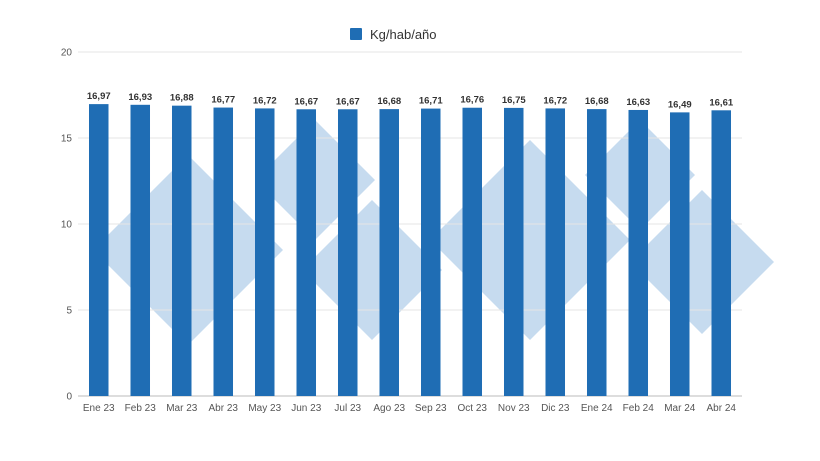 This screenshot has height=461, width=820. Describe the element at coordinates (182, 408) in the screenshot. I see `x-tick-label: Mar 23` at that location.